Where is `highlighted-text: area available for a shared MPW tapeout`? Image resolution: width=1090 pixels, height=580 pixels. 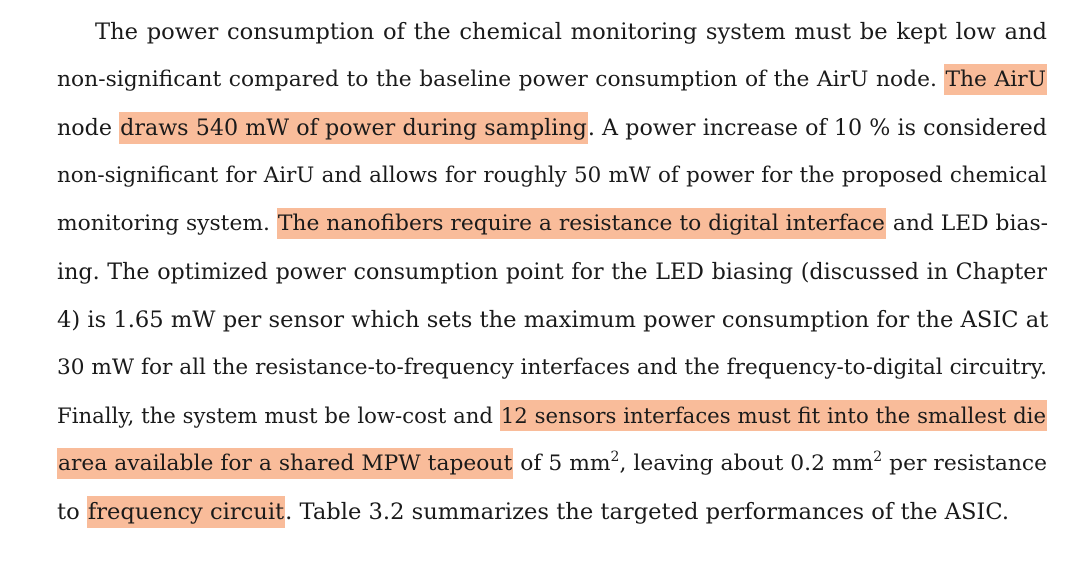 highlighted-text: area available for a shared MPW tapeout is located at coordinates (285, 463).